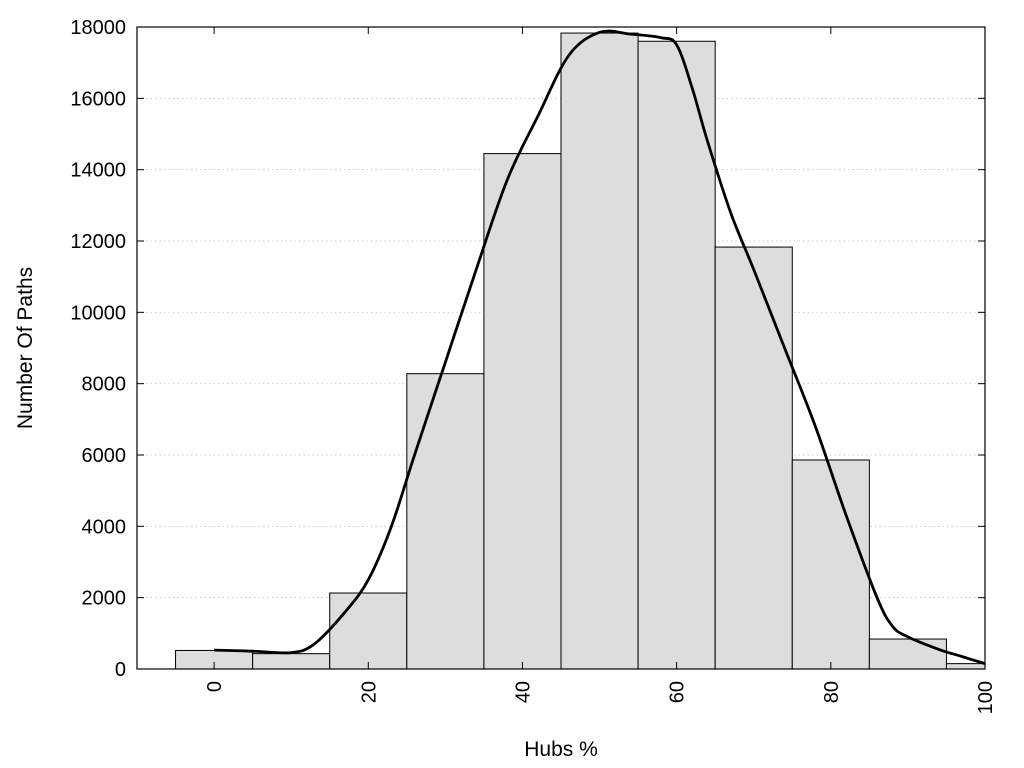 This screenshot has width=1024, height=768. What do you see at coordinates (561, 749) in the screenshot?
I see `x-axis-label: Hubs %` at bounding box center [561, 749].